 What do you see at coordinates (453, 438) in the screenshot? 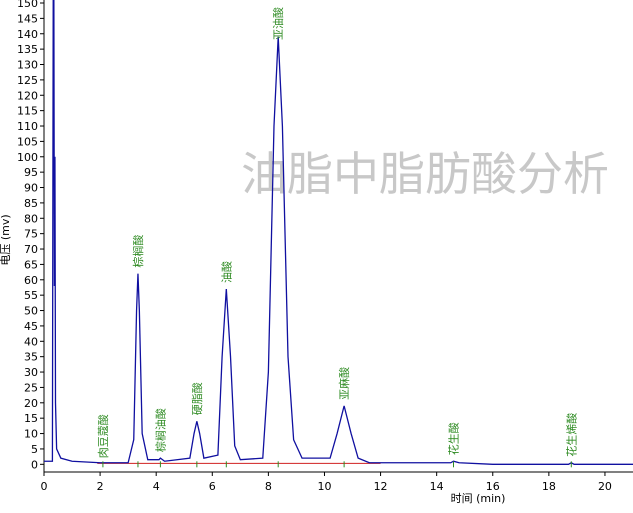
I see `peak-label: 花生酸` at bounding box center [453, 438].